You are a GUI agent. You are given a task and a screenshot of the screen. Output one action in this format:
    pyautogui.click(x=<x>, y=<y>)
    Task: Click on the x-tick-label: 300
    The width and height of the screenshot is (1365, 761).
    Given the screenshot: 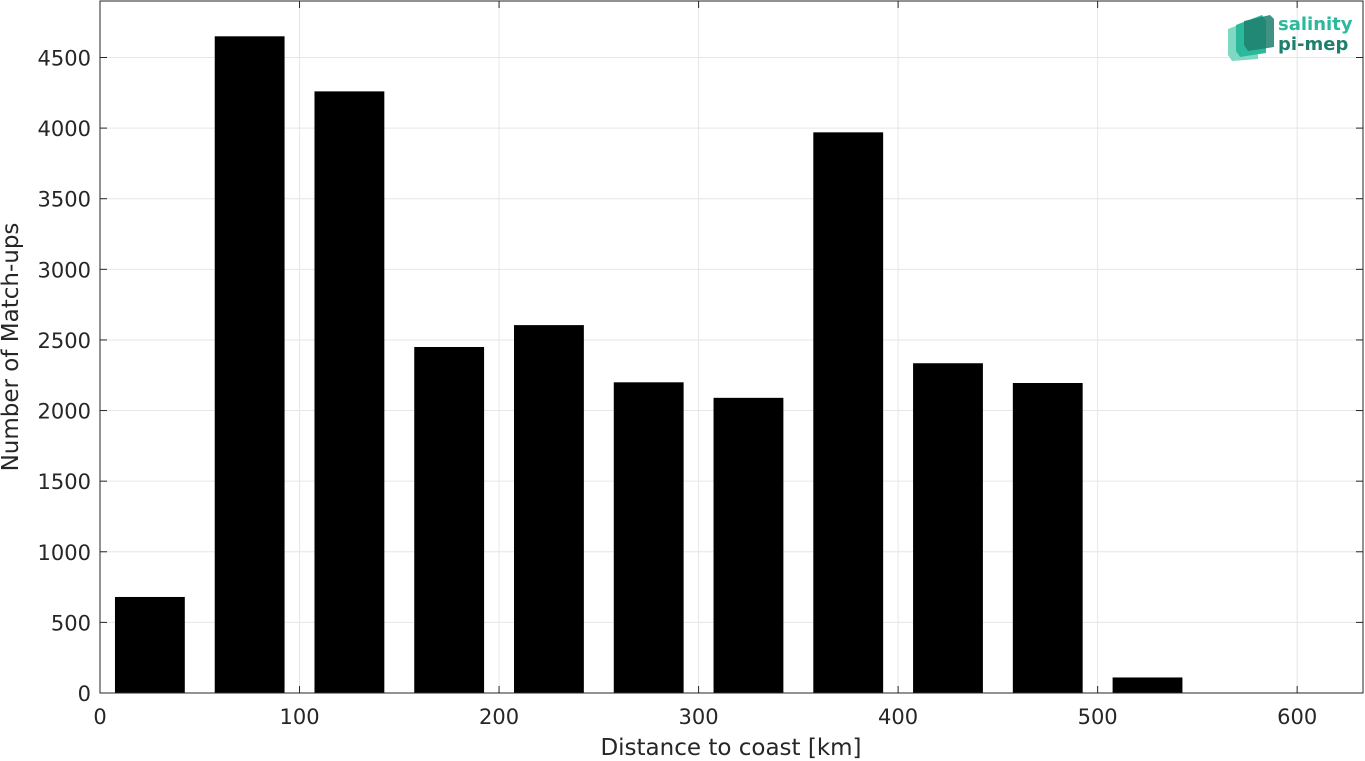 What is the action you would take?
    pyautogui.click(x=699, y=717)
    